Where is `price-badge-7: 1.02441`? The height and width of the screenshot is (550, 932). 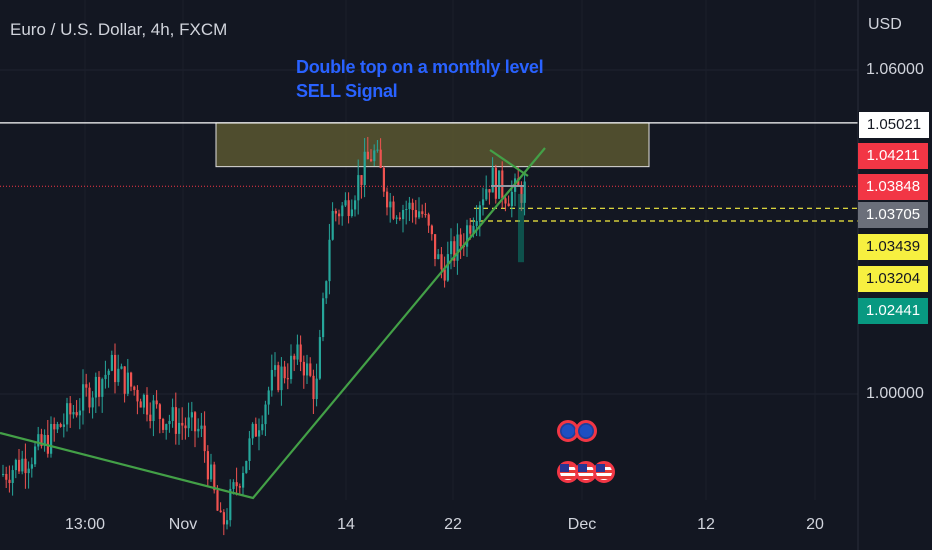
price-badge-7: 1.02441 is located at coordinates (893, 311).